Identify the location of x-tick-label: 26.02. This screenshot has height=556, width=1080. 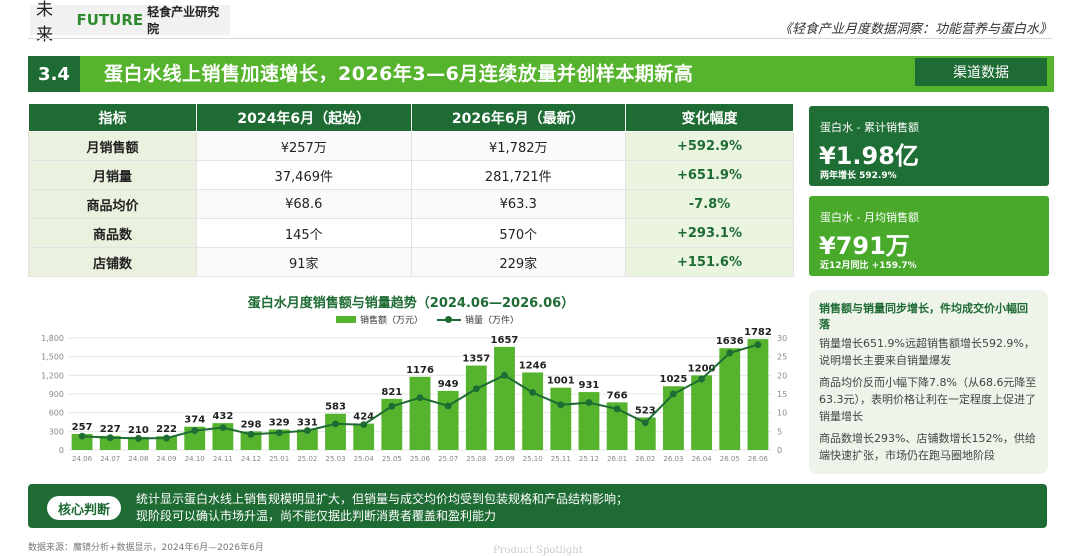
(645, 459).